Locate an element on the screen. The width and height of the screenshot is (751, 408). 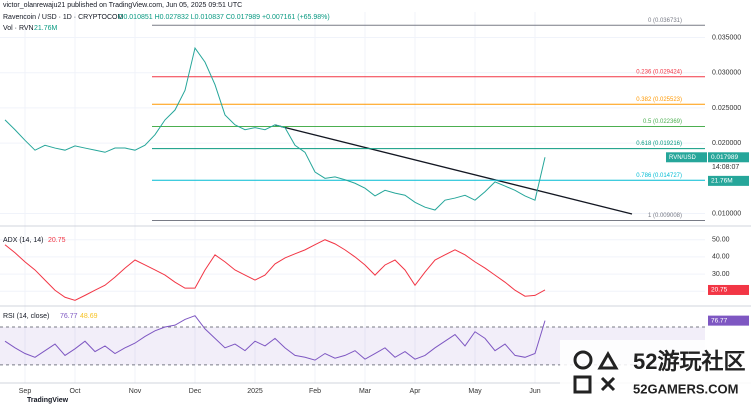
x-tick-label: Feb is located at coordinates (315, 391).